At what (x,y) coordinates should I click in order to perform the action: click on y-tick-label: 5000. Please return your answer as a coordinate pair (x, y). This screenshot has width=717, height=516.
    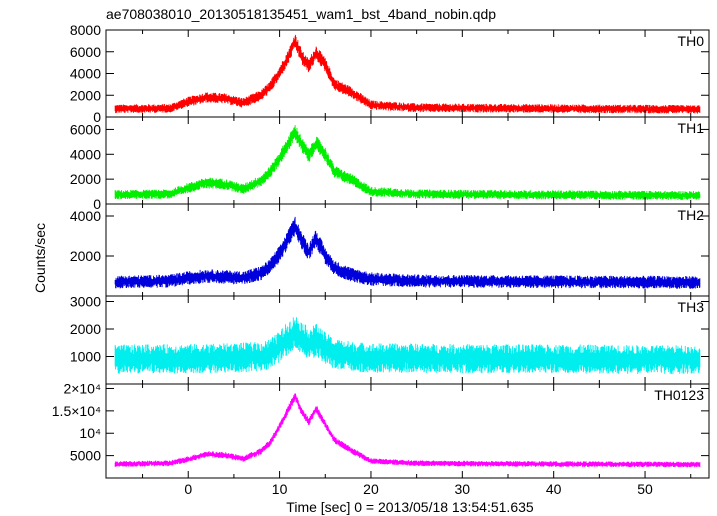
    Looking at the image, I should click on (85, 456).